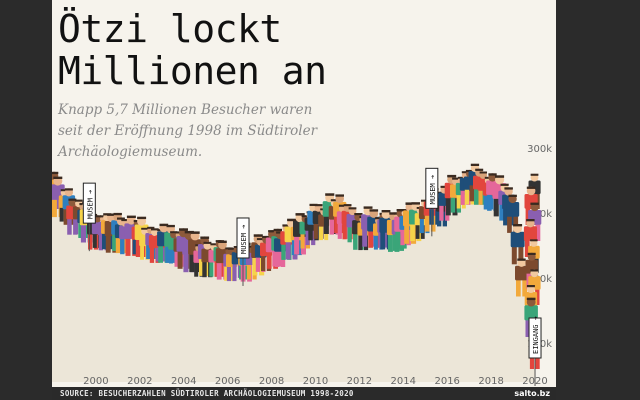 The image size is (640, 400). I want to click on direction-sign: EINGANG ➔, so click(535, 351).